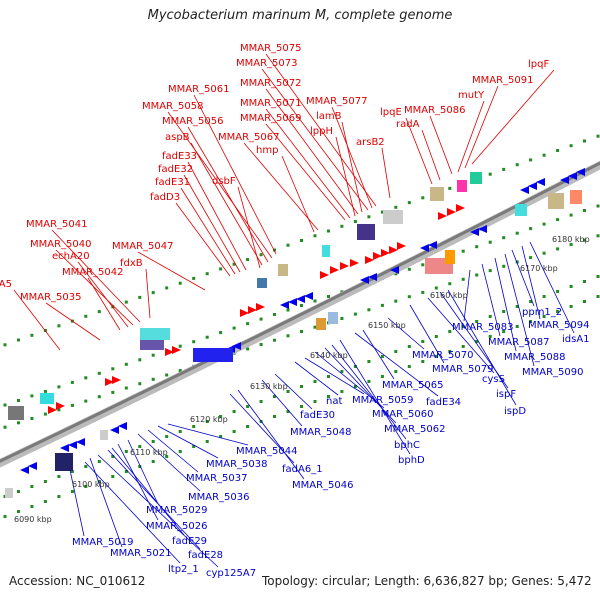  Describe the element at coordinates (267, 150) in the screenshot. I see `forward-gene-label: hmp` at that location.